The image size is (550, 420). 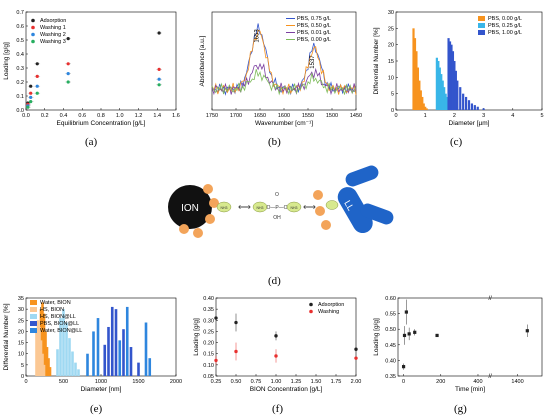 I want to click on legend-label: Water, BION, so click(x=55, y=303).